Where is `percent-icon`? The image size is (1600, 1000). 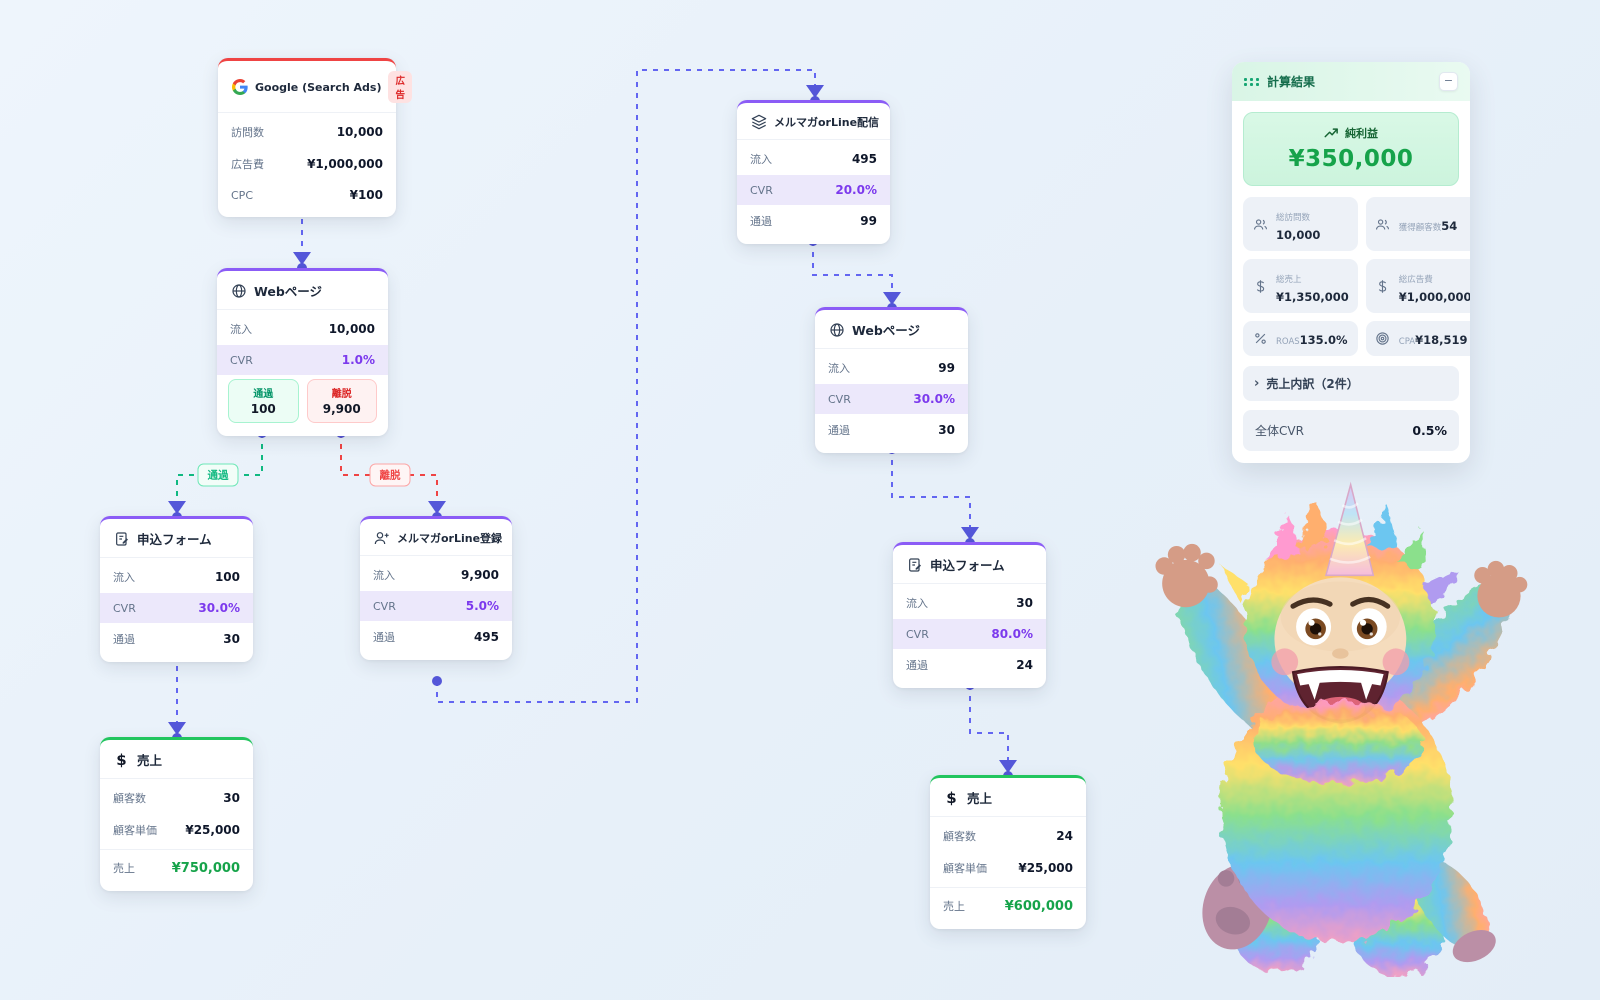
percent-icon is located at coordinates (1260, 338).